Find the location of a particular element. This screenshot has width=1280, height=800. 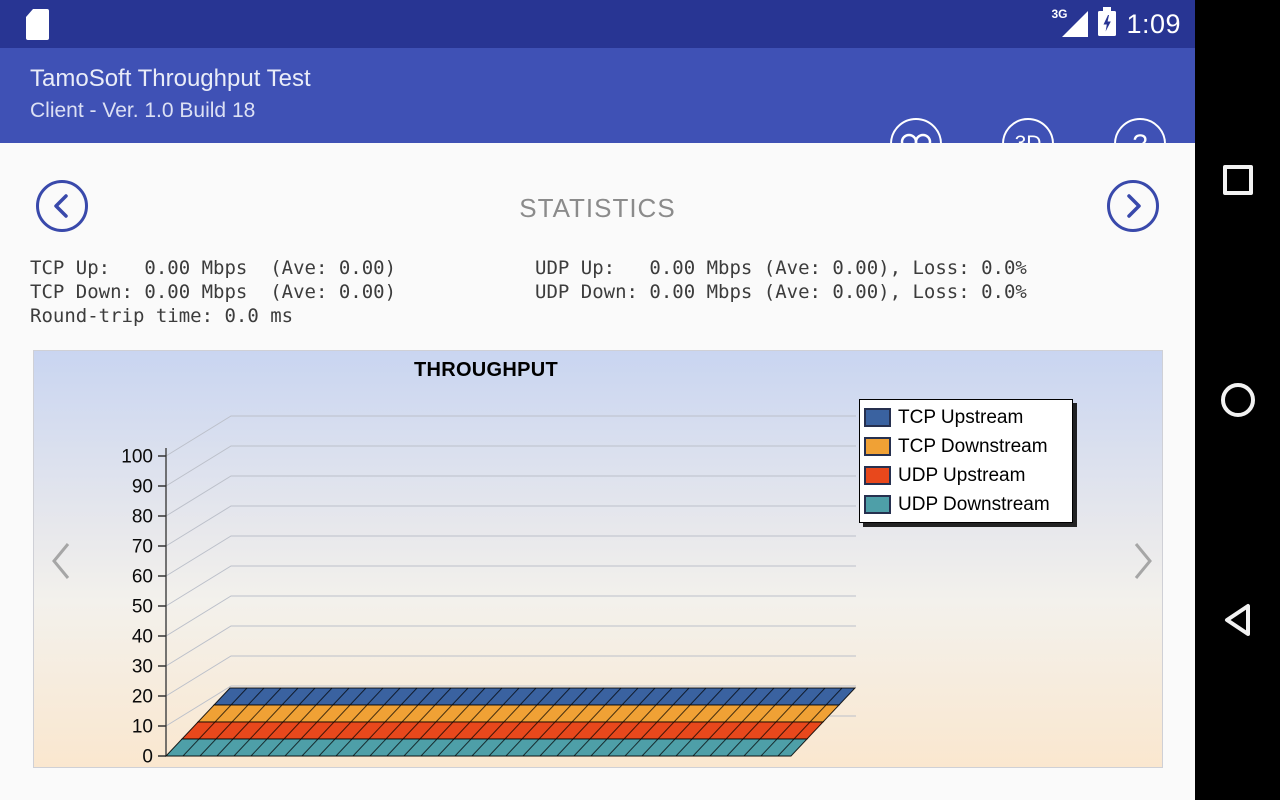

app-title: TamoSoft Throughput Test is located at coordinates (170, 78).